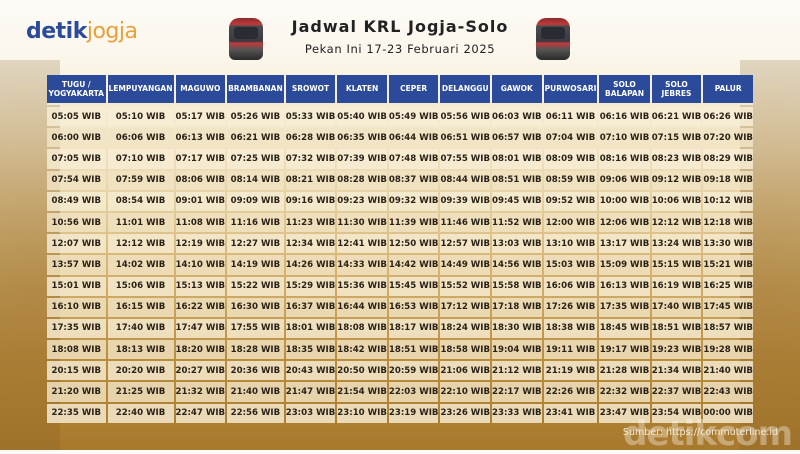 The image size is (800, 454). Describe the element at coordinates (570, 286) in the screenshot. I see `time-cell: 16:06 WIB` at that location.